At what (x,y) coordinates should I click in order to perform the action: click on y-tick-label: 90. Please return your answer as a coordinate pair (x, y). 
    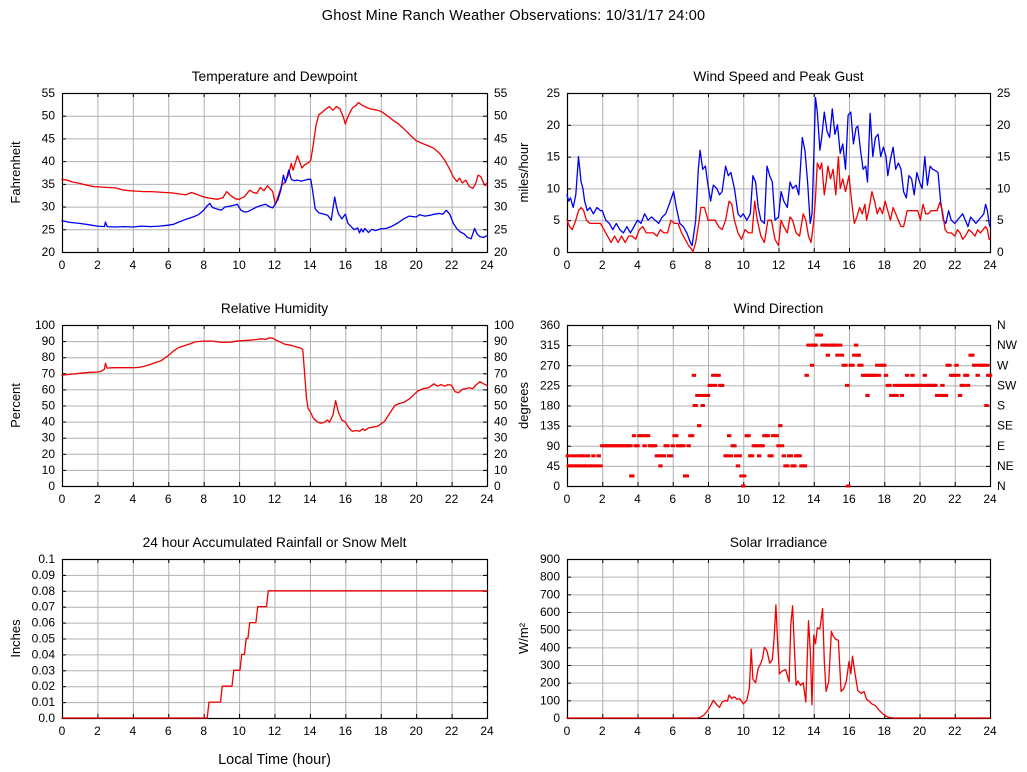
    Looking at the image, I should click on (554, 446).